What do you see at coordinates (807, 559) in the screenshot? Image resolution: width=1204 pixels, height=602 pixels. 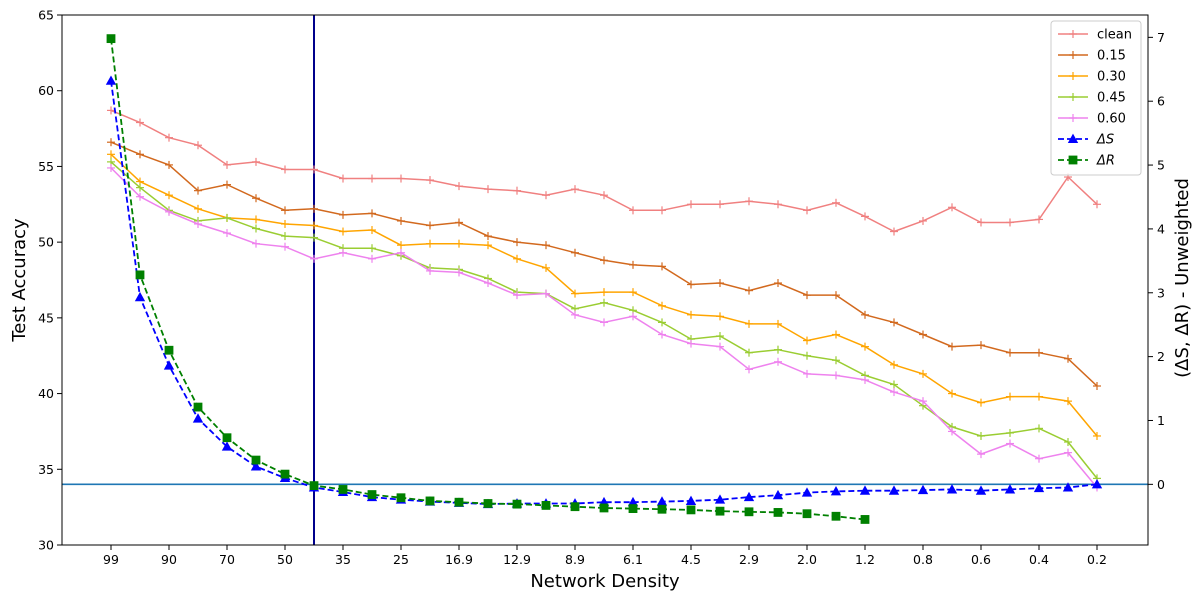 I see `x-tick-label: 2.0` at bounding box center [807, 559].